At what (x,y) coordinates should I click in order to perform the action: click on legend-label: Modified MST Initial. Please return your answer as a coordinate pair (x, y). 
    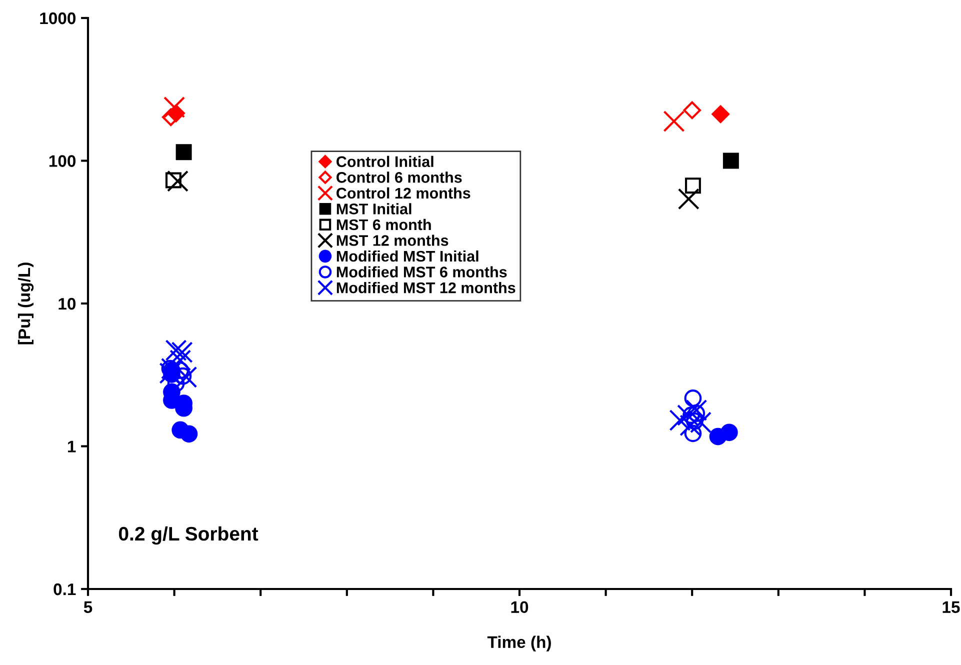
    Looking at the image, I should click on (407, 256).